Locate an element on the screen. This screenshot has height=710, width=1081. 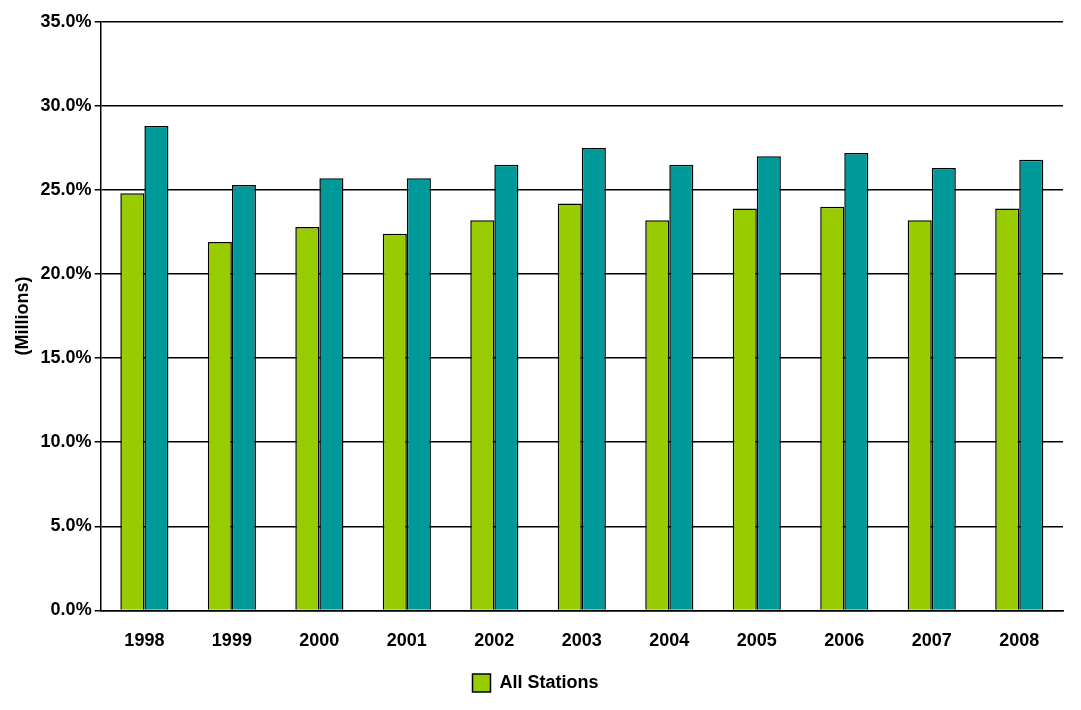
x-tick-label: 2007 is located at coordinates (931, 640).